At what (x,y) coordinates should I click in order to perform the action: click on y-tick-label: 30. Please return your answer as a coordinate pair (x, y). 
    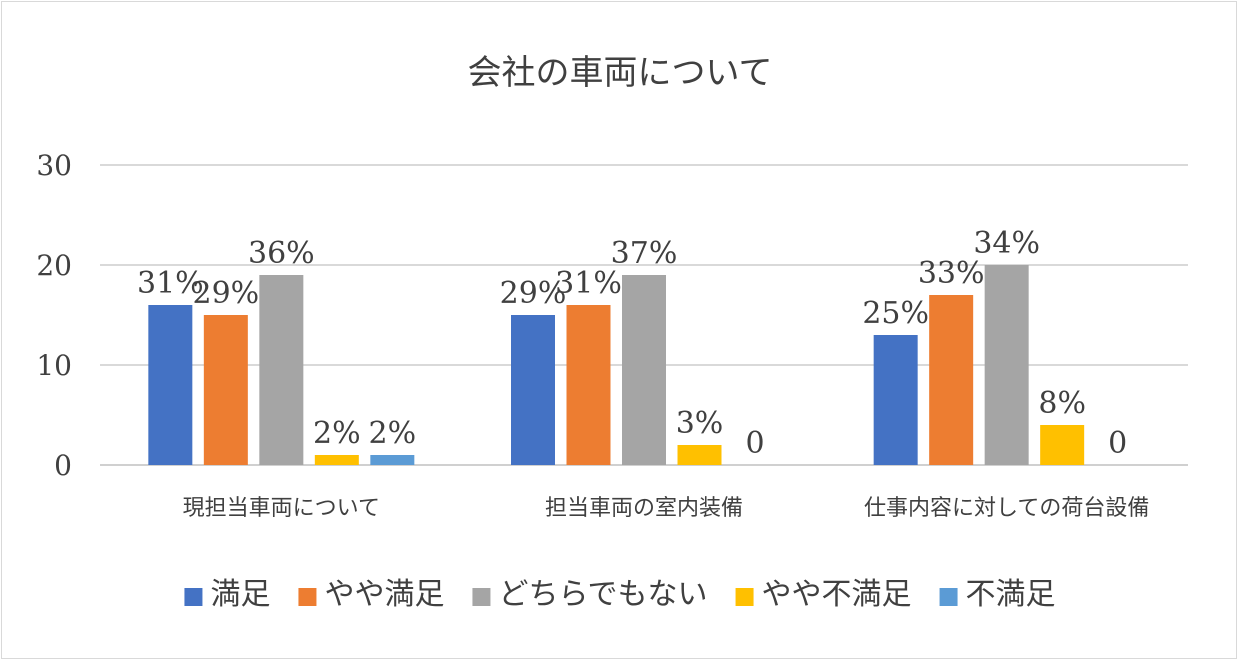
    Looking at the image, I should click on (54, 165).